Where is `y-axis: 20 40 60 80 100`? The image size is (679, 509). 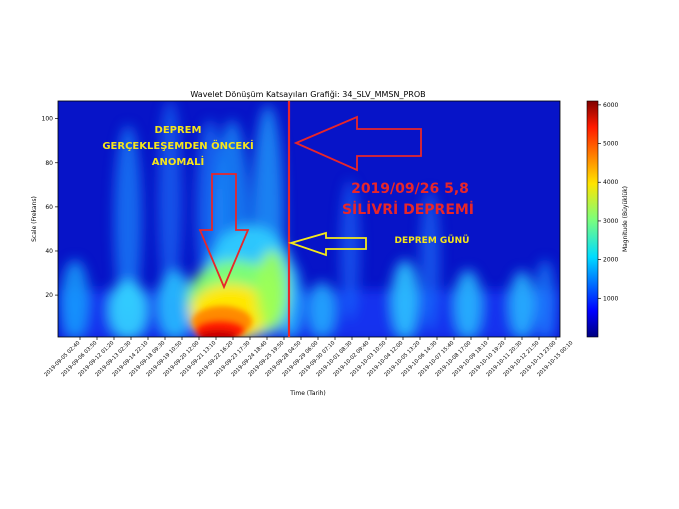
y-axis: 20 40 60 80 100 is located at coordinates (50, 207).